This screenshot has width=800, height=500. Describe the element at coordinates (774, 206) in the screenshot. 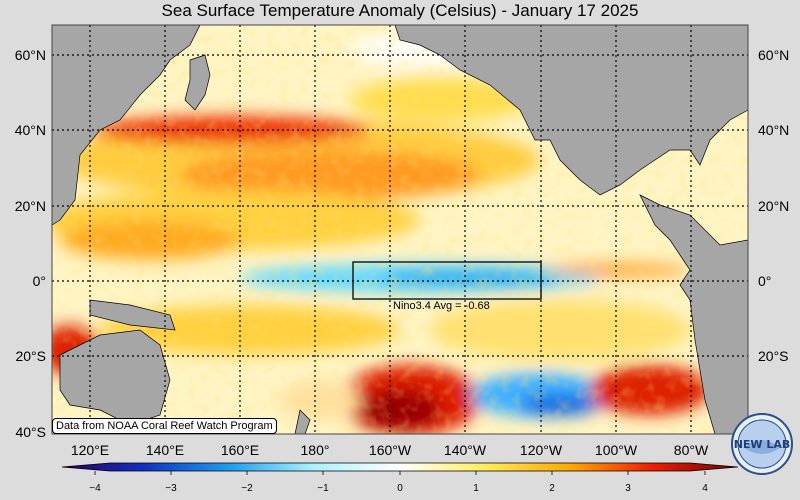

I see `lat-label-20n-right: 20°N` at that location.